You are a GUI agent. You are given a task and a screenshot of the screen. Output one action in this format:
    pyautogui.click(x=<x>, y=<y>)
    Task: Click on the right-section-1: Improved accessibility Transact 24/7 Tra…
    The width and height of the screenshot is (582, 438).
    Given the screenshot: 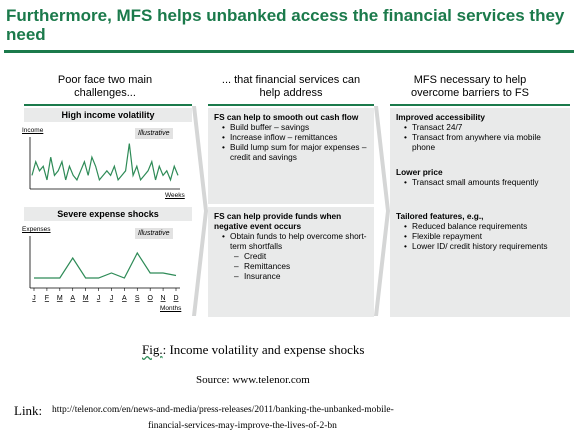 What is the action you would take?
    pyautogui.click(x=481, y=132)
    